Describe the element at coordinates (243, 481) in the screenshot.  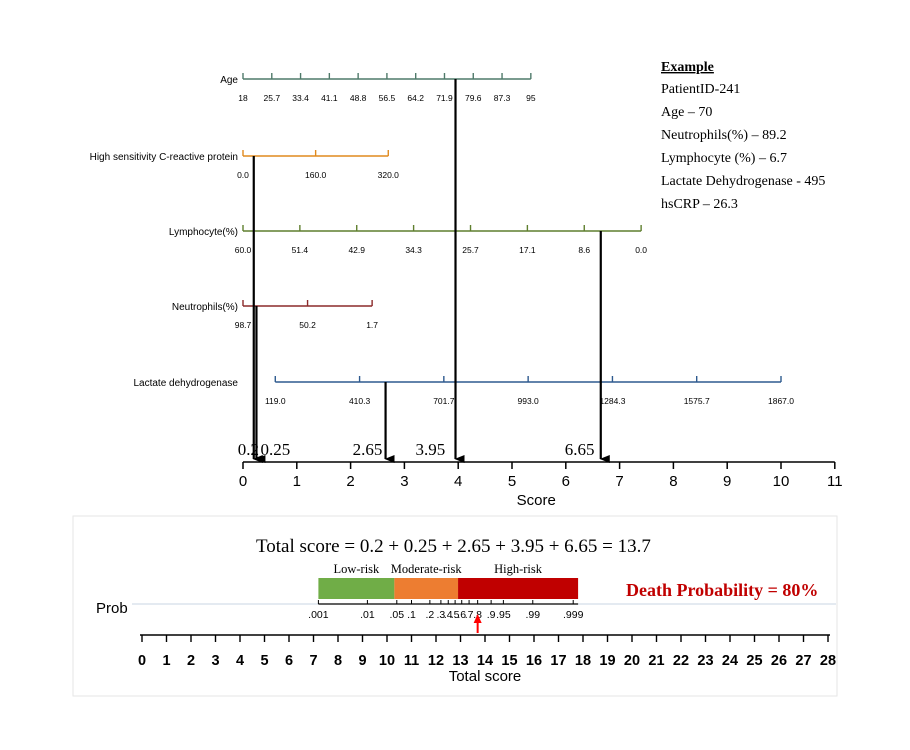
I see `score-axis-tick-label: 0` at that location.